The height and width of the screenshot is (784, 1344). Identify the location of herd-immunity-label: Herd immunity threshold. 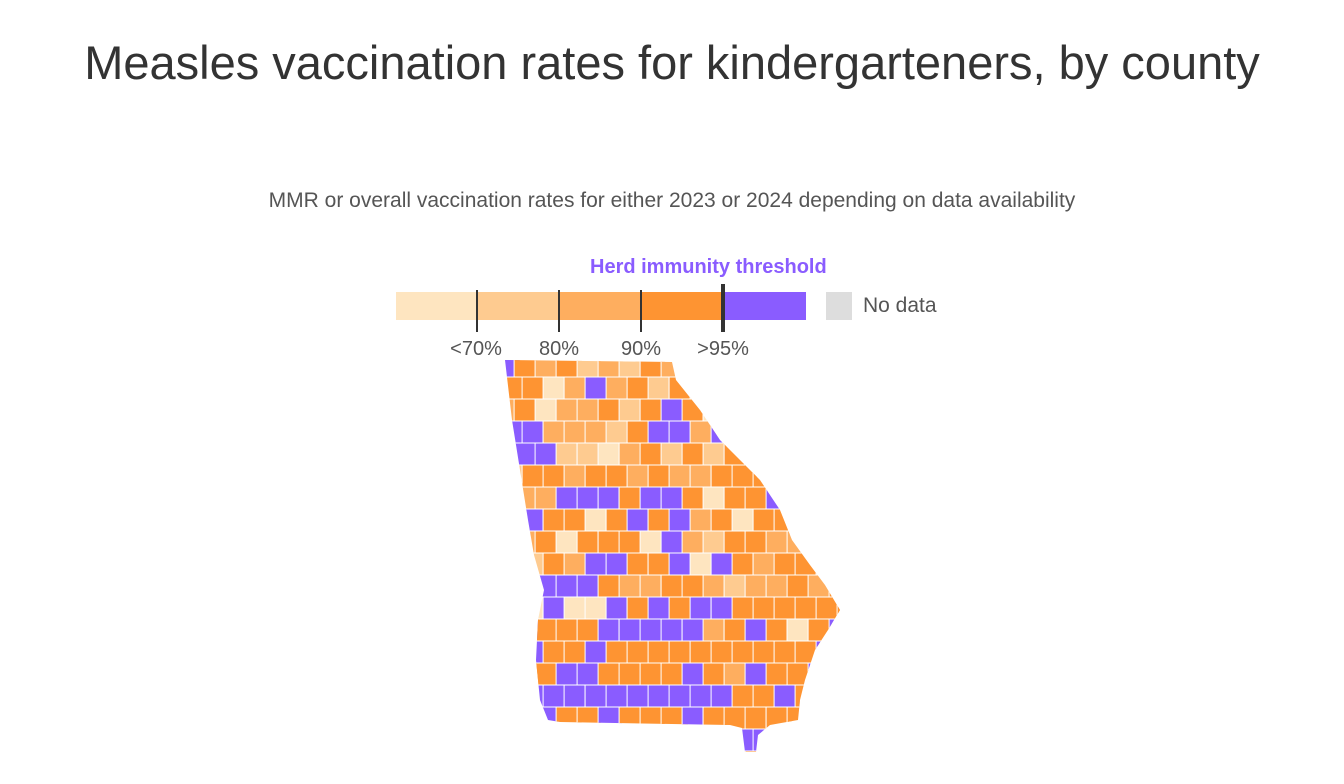
(708, 267).